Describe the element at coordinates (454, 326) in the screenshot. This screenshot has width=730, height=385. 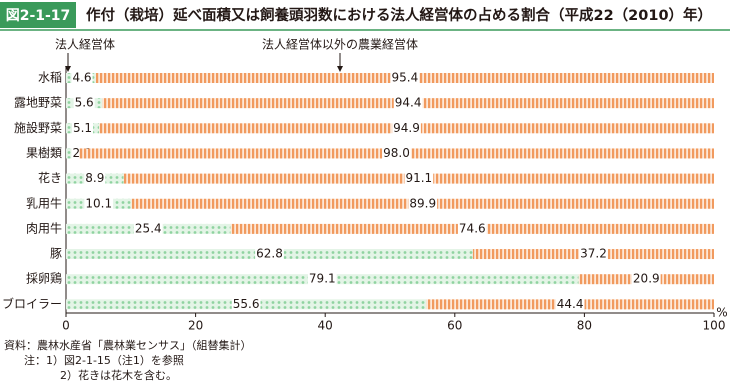
I see `x-tick-label: 60` at that location.